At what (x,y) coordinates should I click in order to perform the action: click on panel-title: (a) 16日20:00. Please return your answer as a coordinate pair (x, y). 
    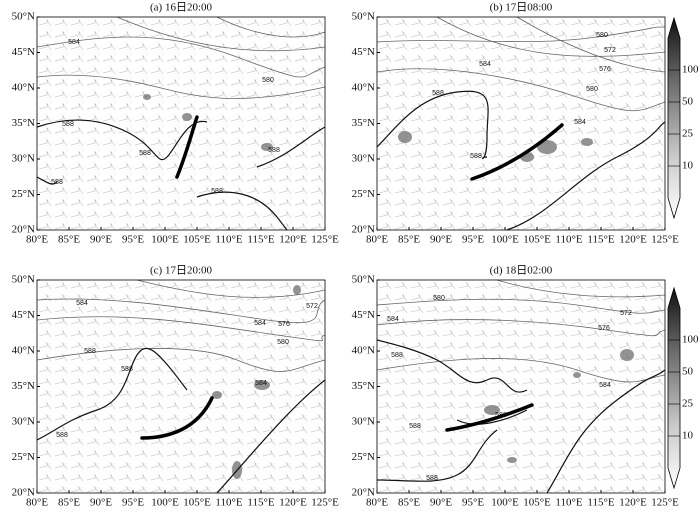
    Looking at the image, I should click on (181, 8).